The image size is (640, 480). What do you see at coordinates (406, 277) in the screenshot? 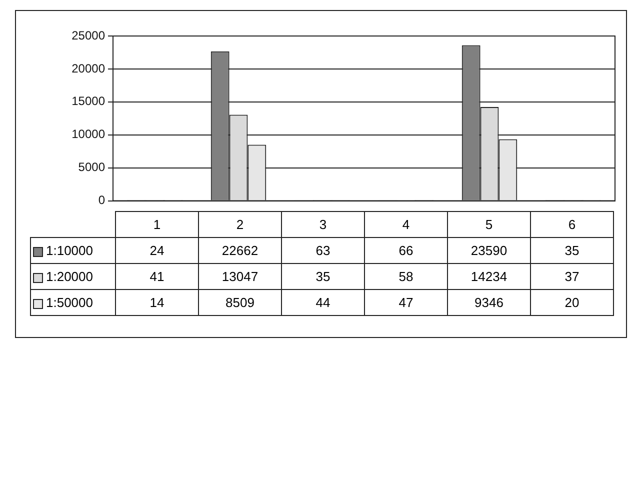
I see `data-label: 58` at bounding box center [406, 277].